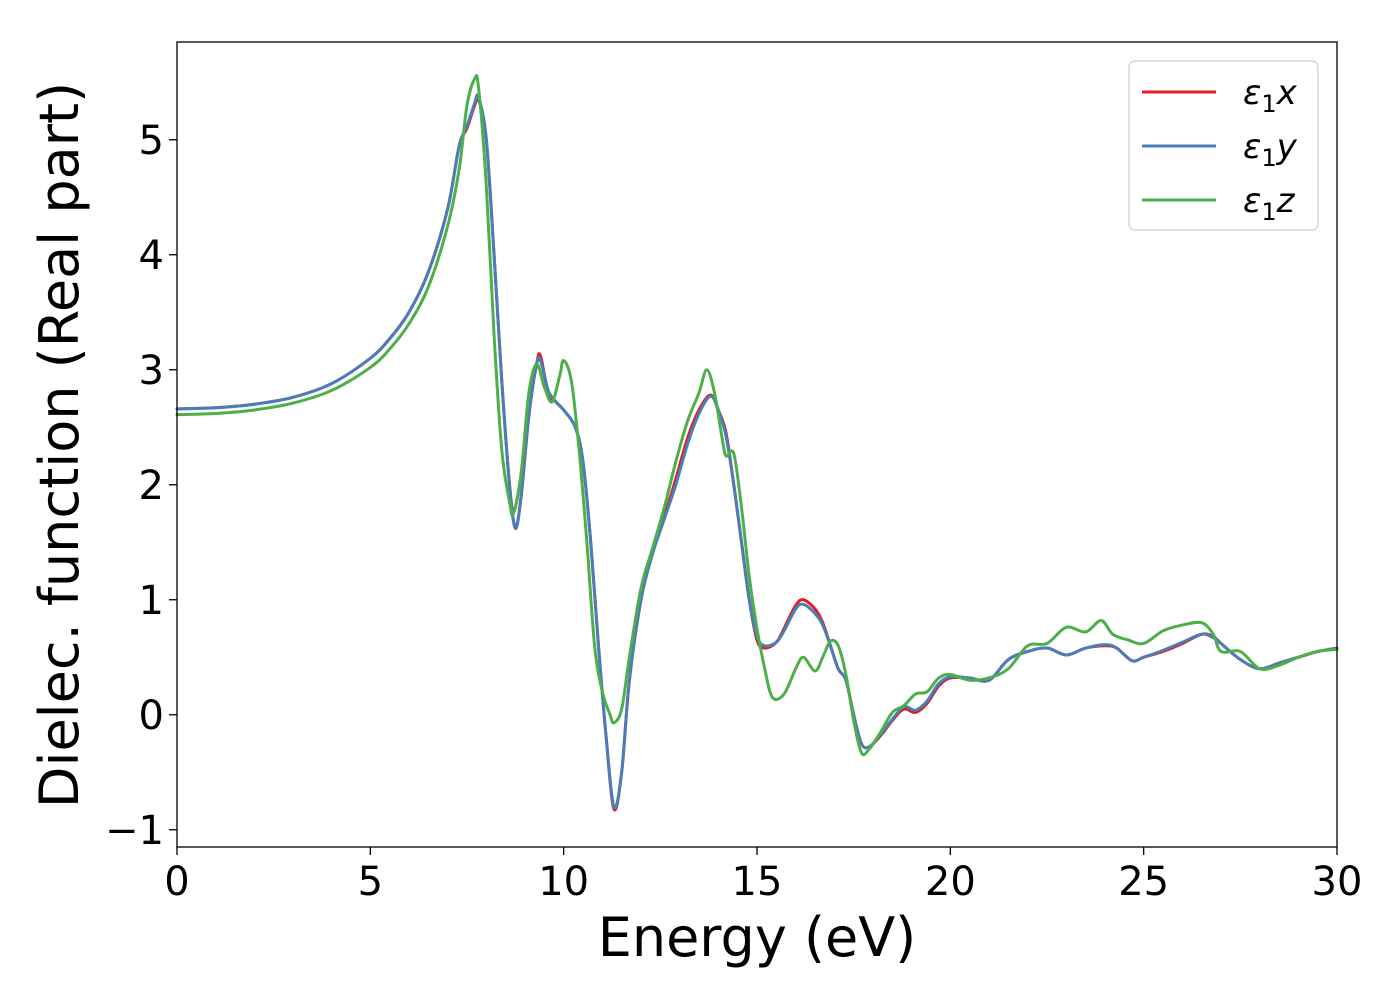  What do you see at coordinates (563, 882) in the screenshot?
I see `x-tick-label: 10` at bounding box center [563, 882].